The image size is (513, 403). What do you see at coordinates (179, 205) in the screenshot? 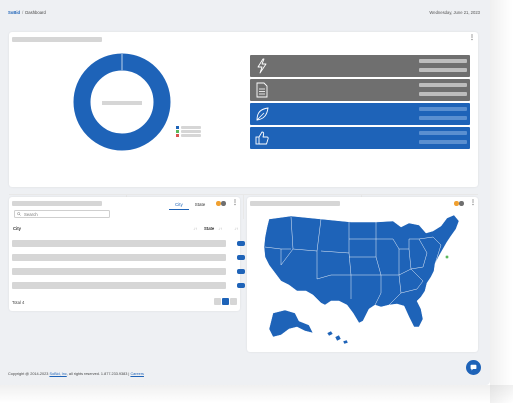
I see `tab-city: City` at bounding box center [179, 205].